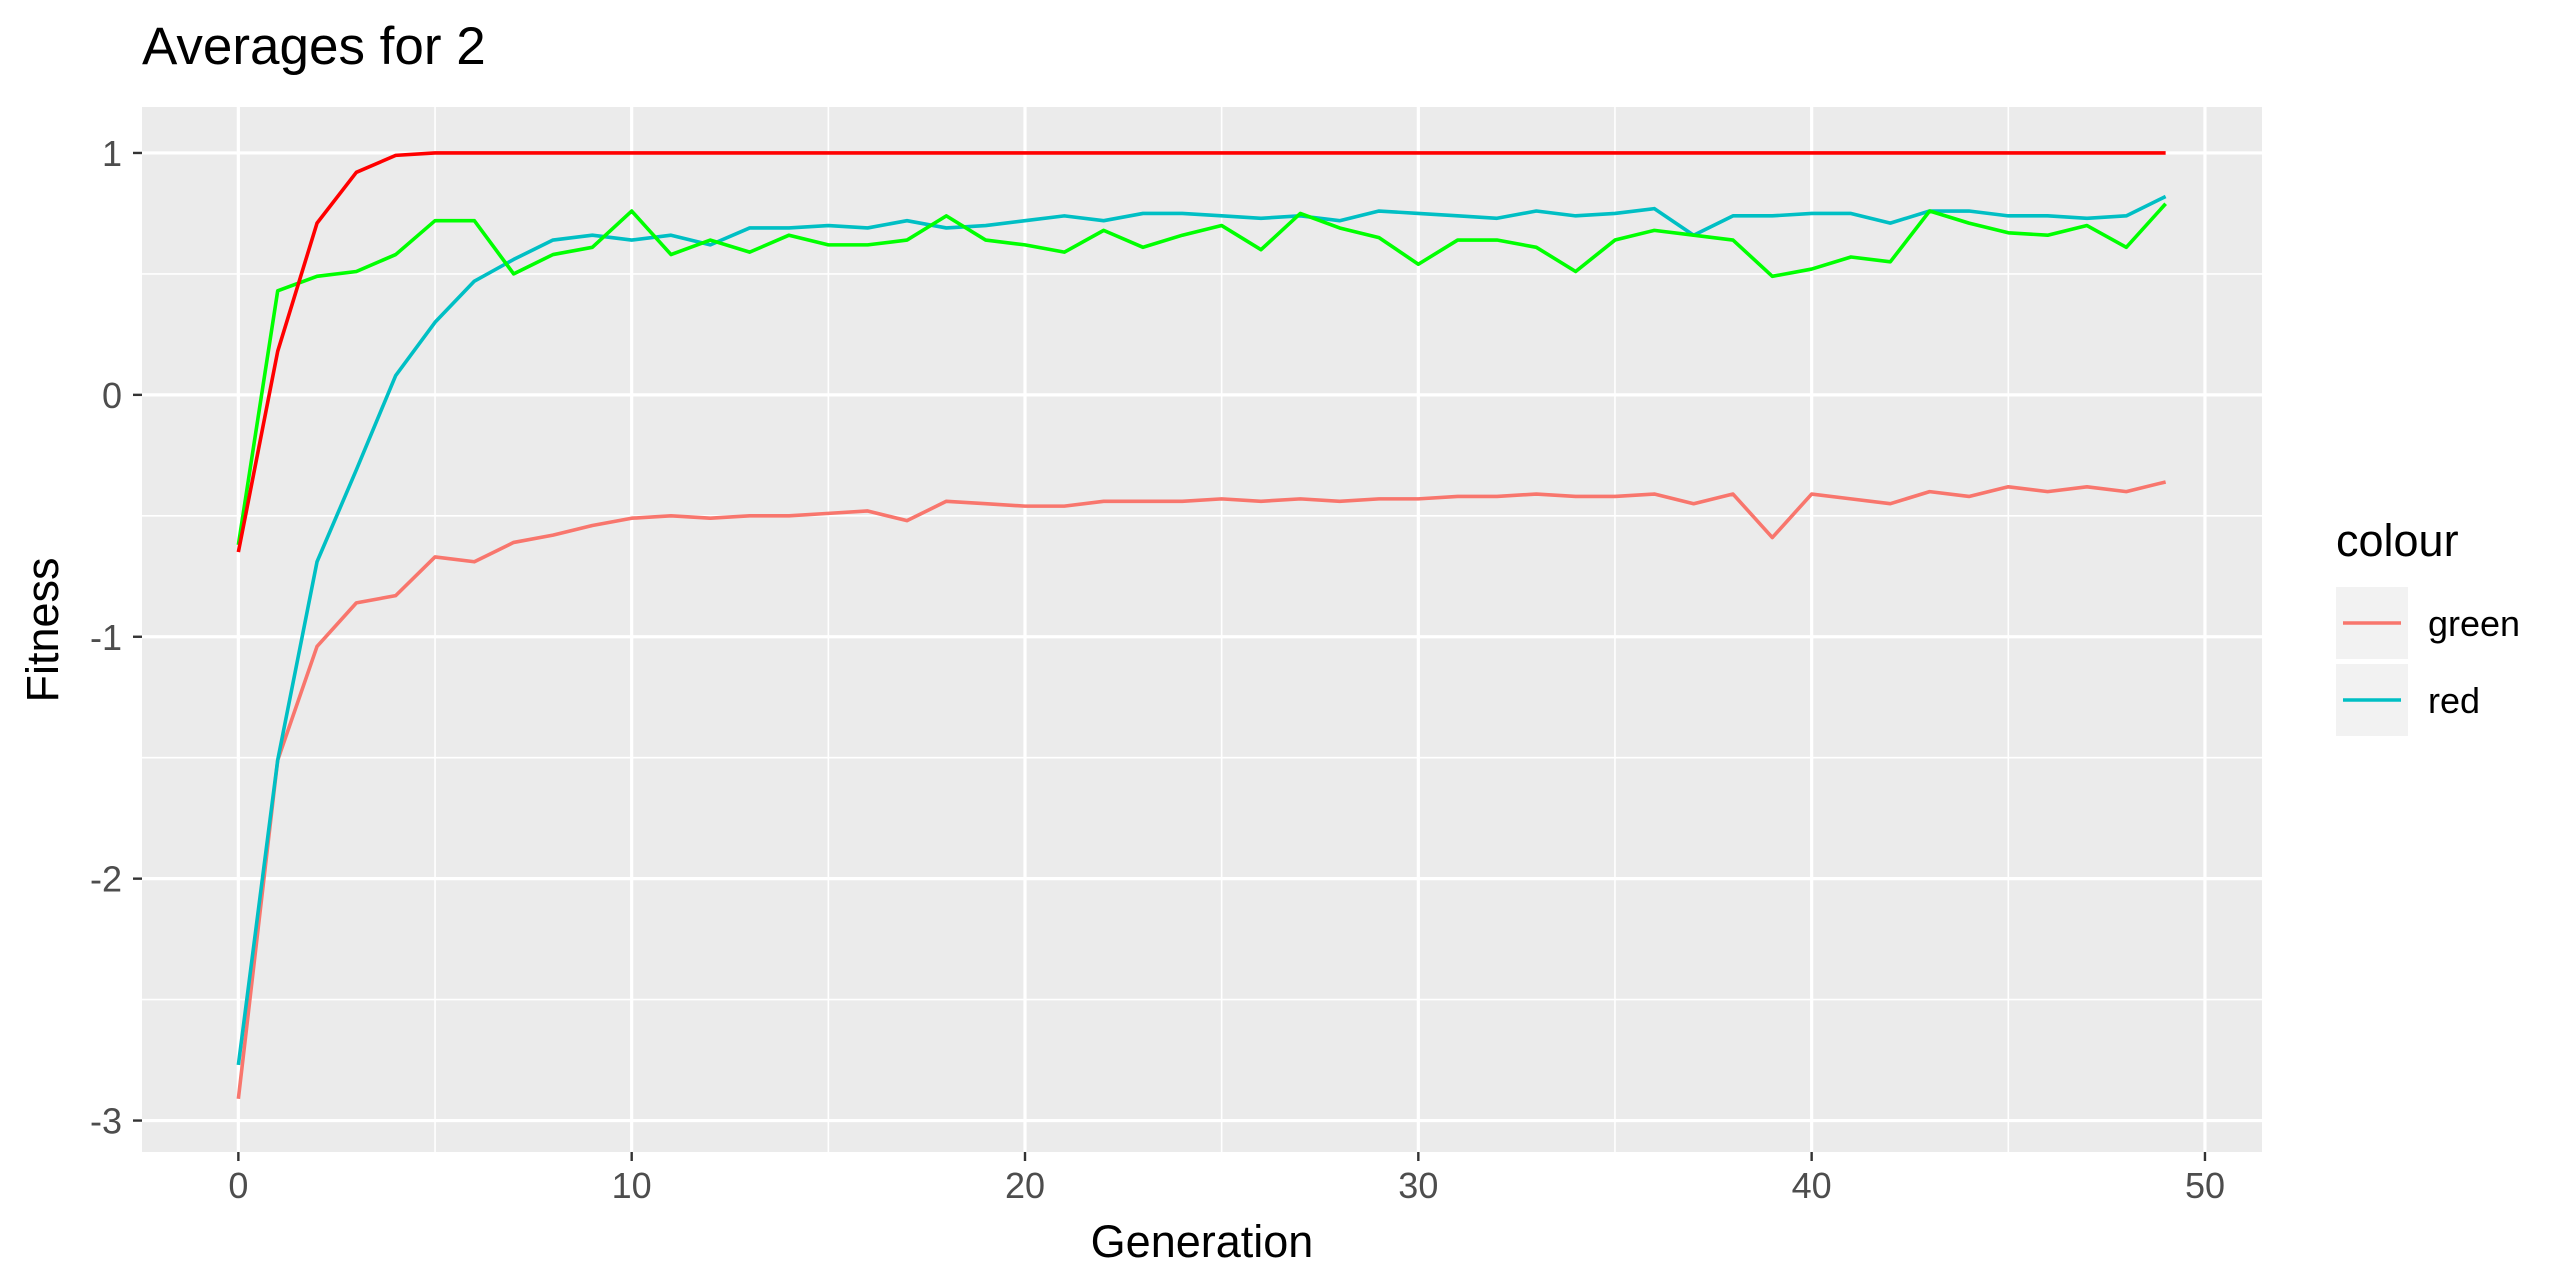  What do you see at coordinates (2205, 1185) in the screenshot?
I see `x-tick-label: 50` at bounding box center [2205, 1185].